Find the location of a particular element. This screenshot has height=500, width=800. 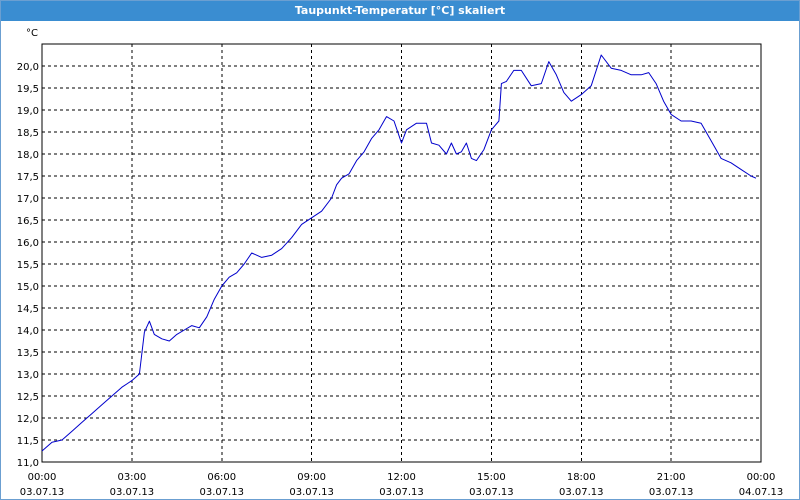

y-tick-label: 11,5 is located at coordinates (28, 441).